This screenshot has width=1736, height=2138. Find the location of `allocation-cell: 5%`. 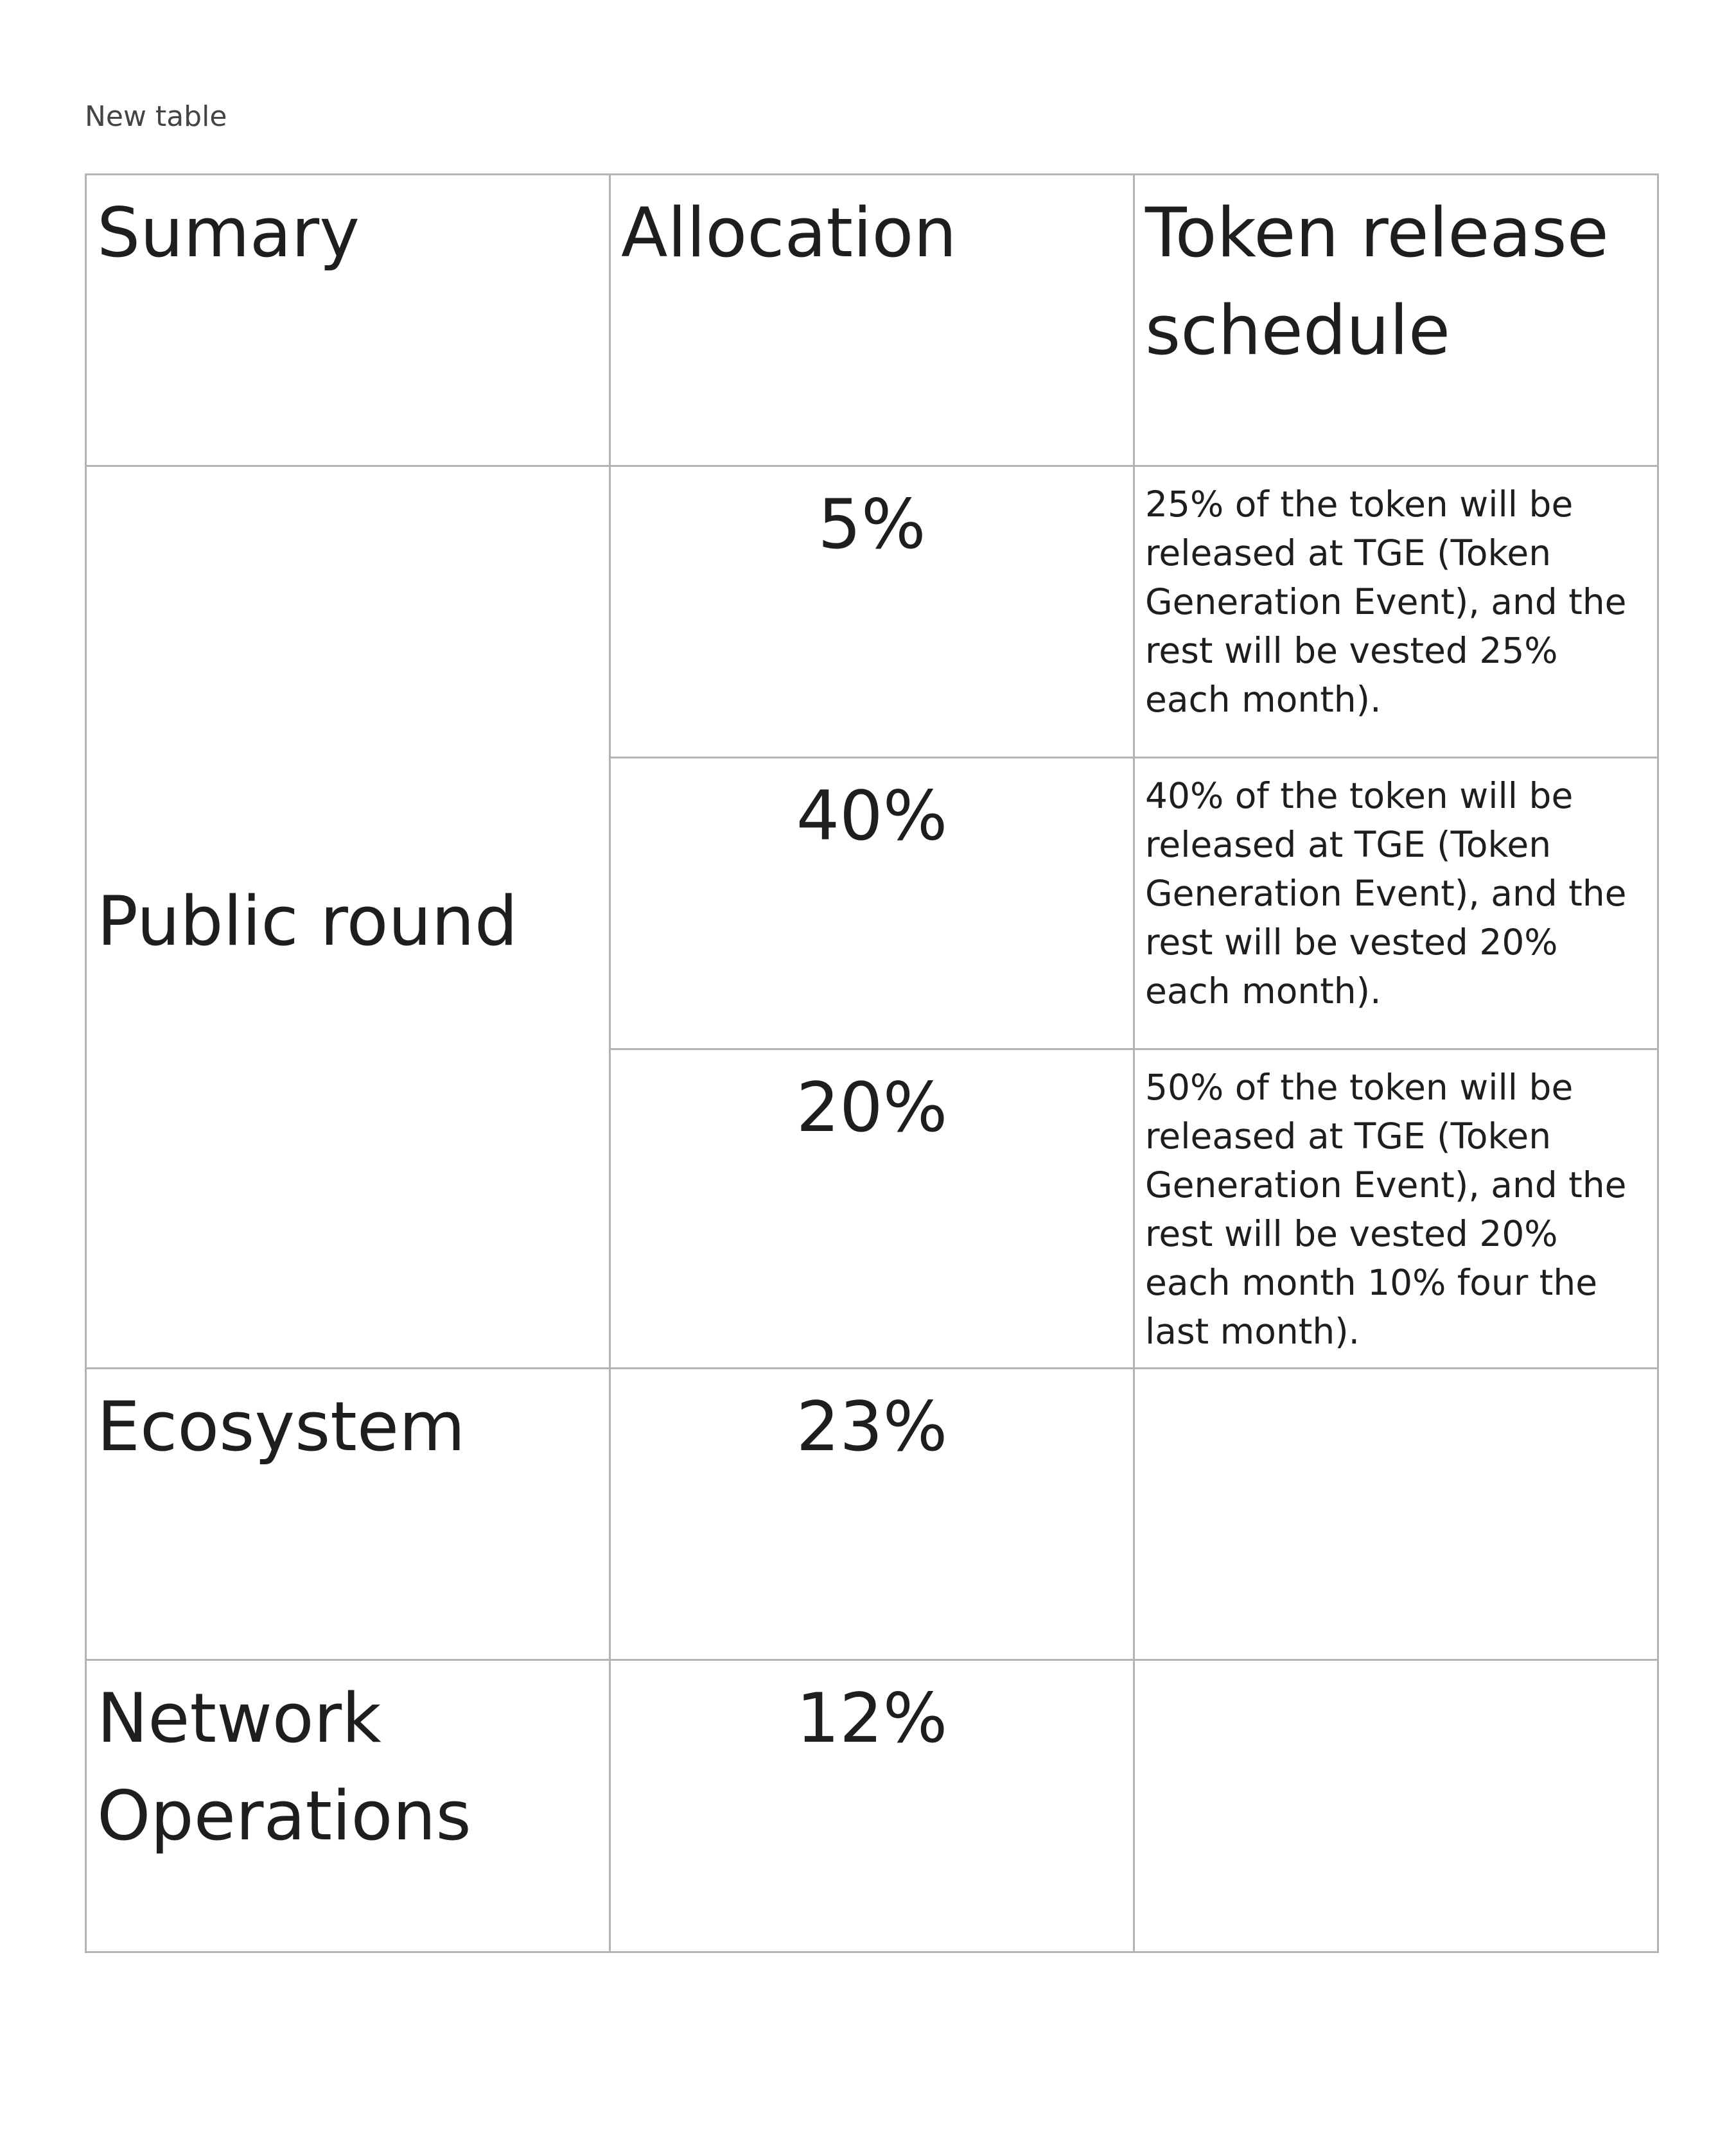

allocation-cell: 5% is located at coordinates (872, 611).